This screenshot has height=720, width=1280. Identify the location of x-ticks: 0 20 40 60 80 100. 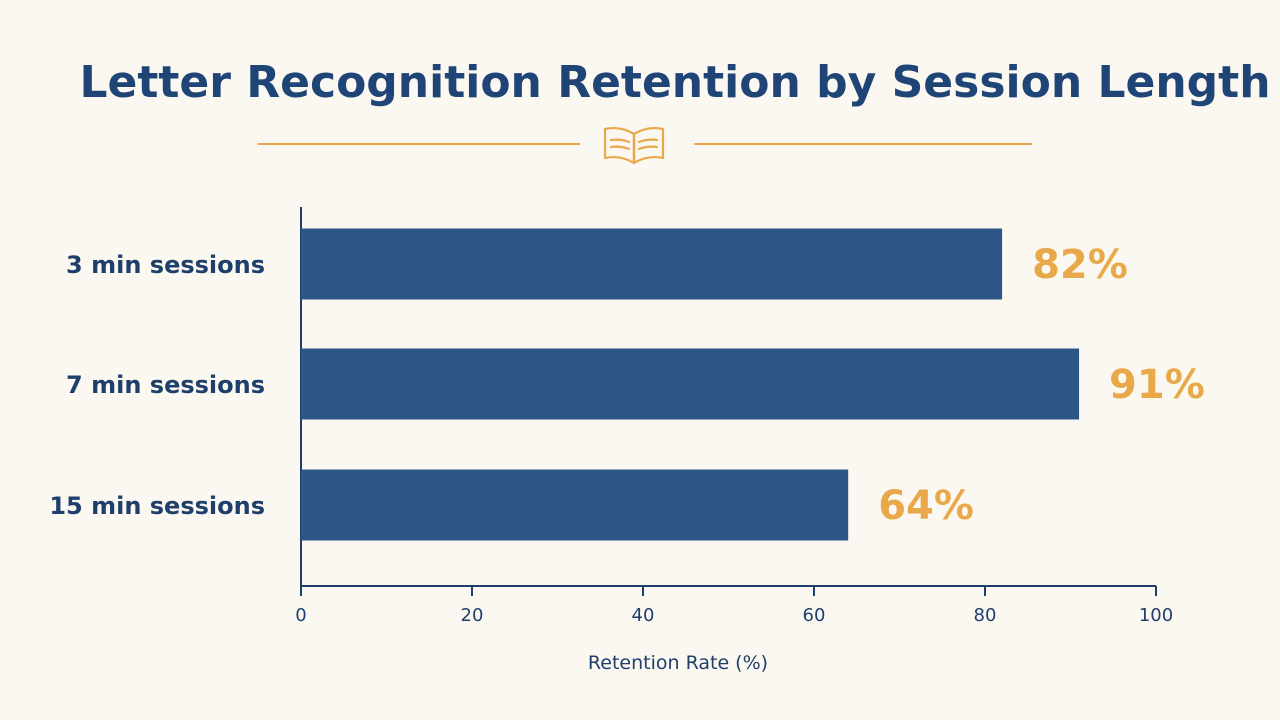
(734, 606).